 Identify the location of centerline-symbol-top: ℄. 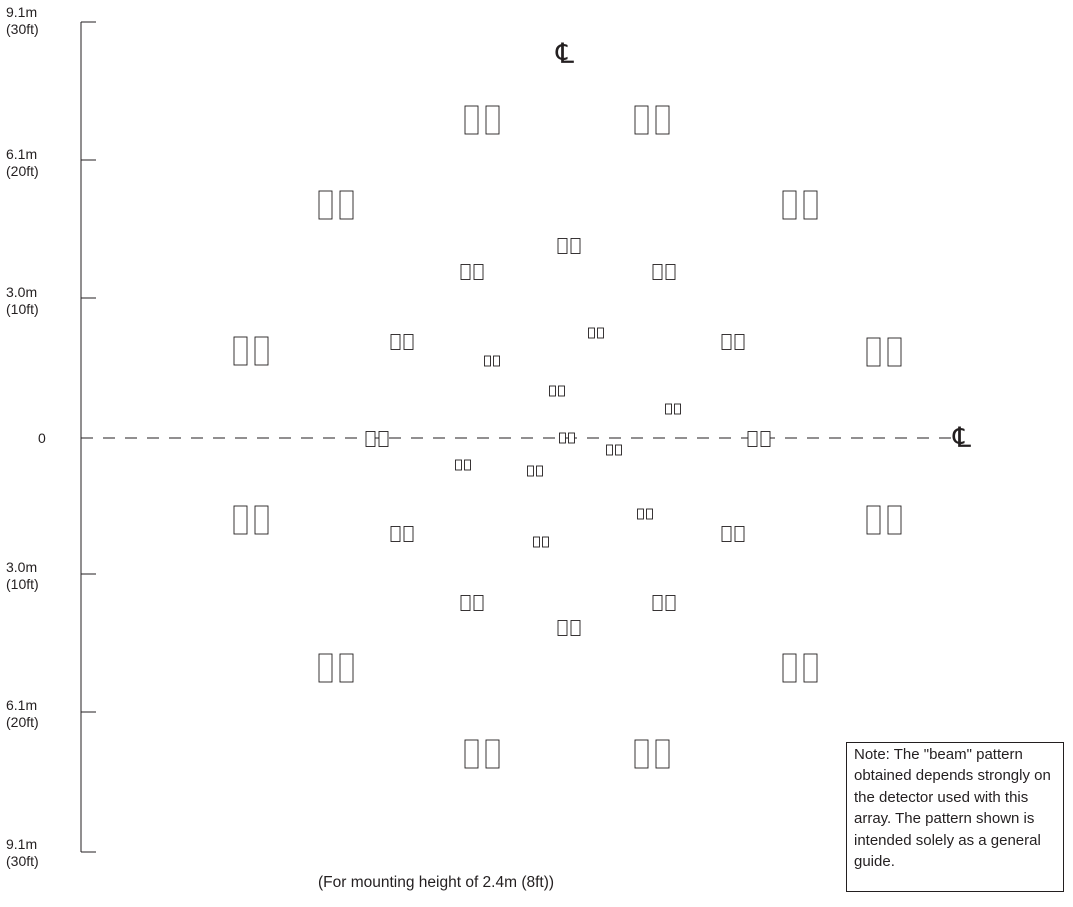
(565, 53).